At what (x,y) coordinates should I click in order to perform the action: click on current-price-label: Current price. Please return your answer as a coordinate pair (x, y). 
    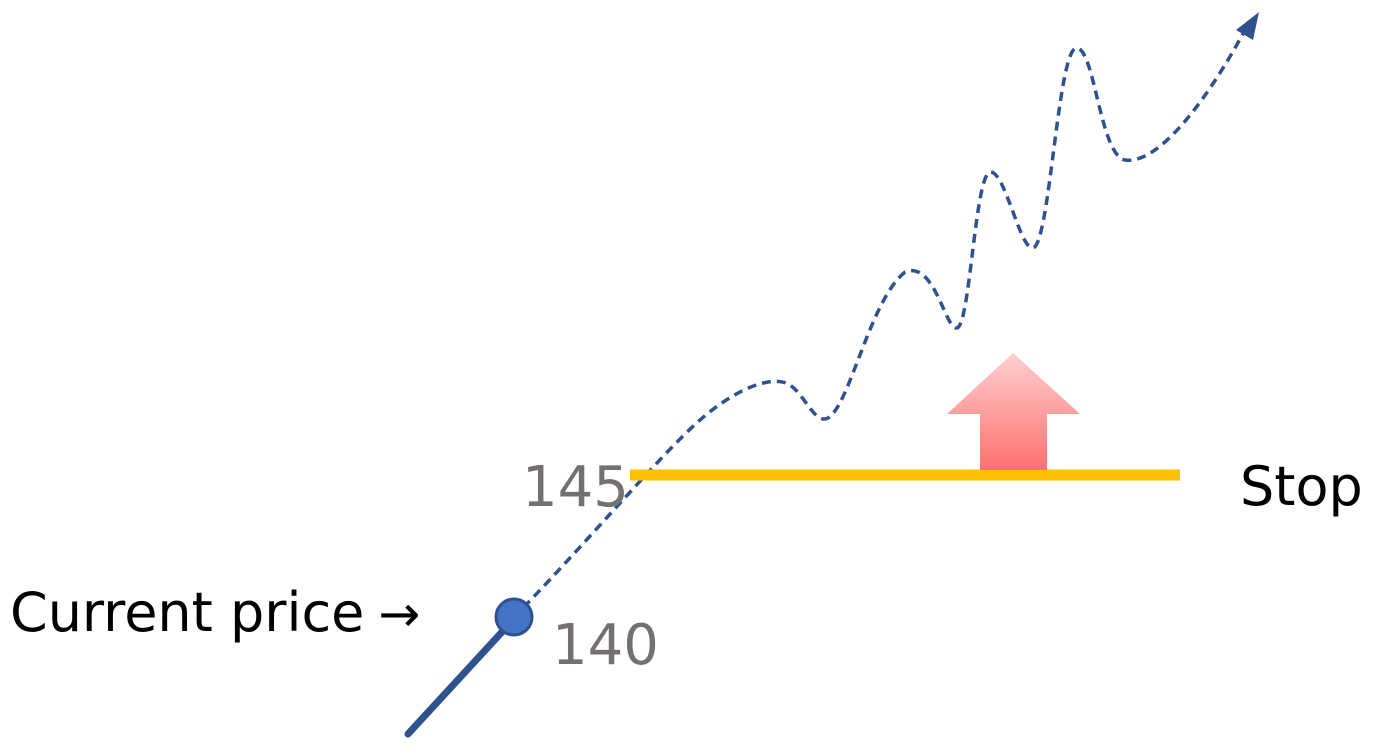
    Looking at the image, I should click on (187, 612).